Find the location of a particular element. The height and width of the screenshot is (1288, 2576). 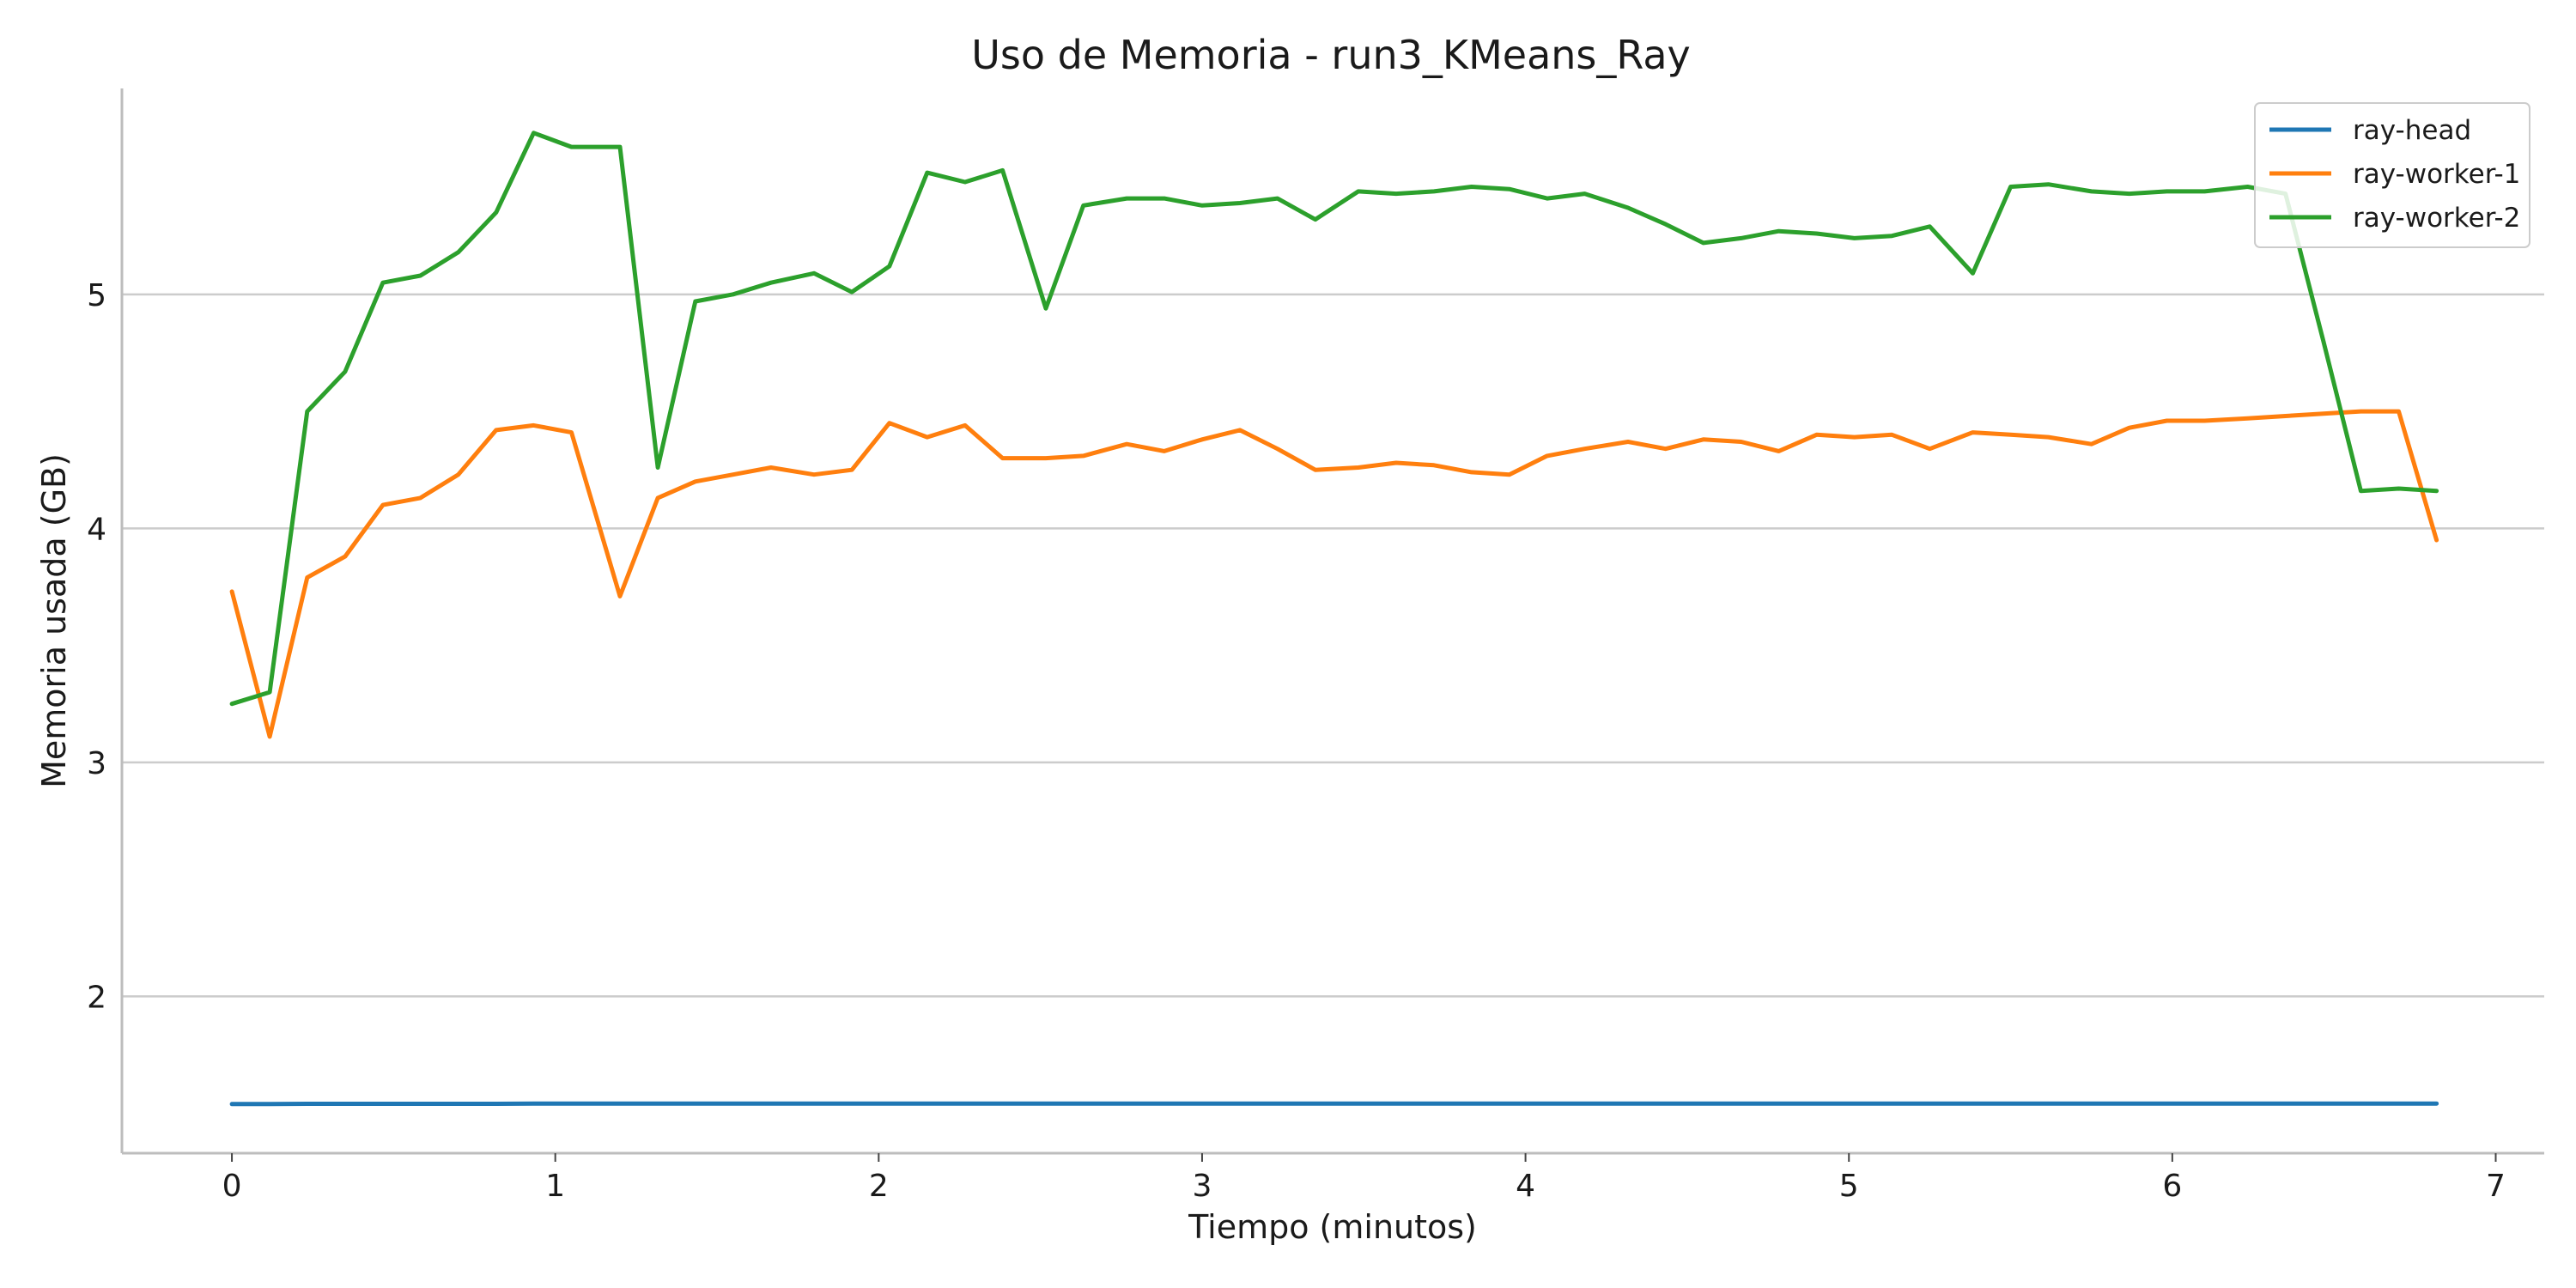

legend-box is located at coordinates (2392, 175).